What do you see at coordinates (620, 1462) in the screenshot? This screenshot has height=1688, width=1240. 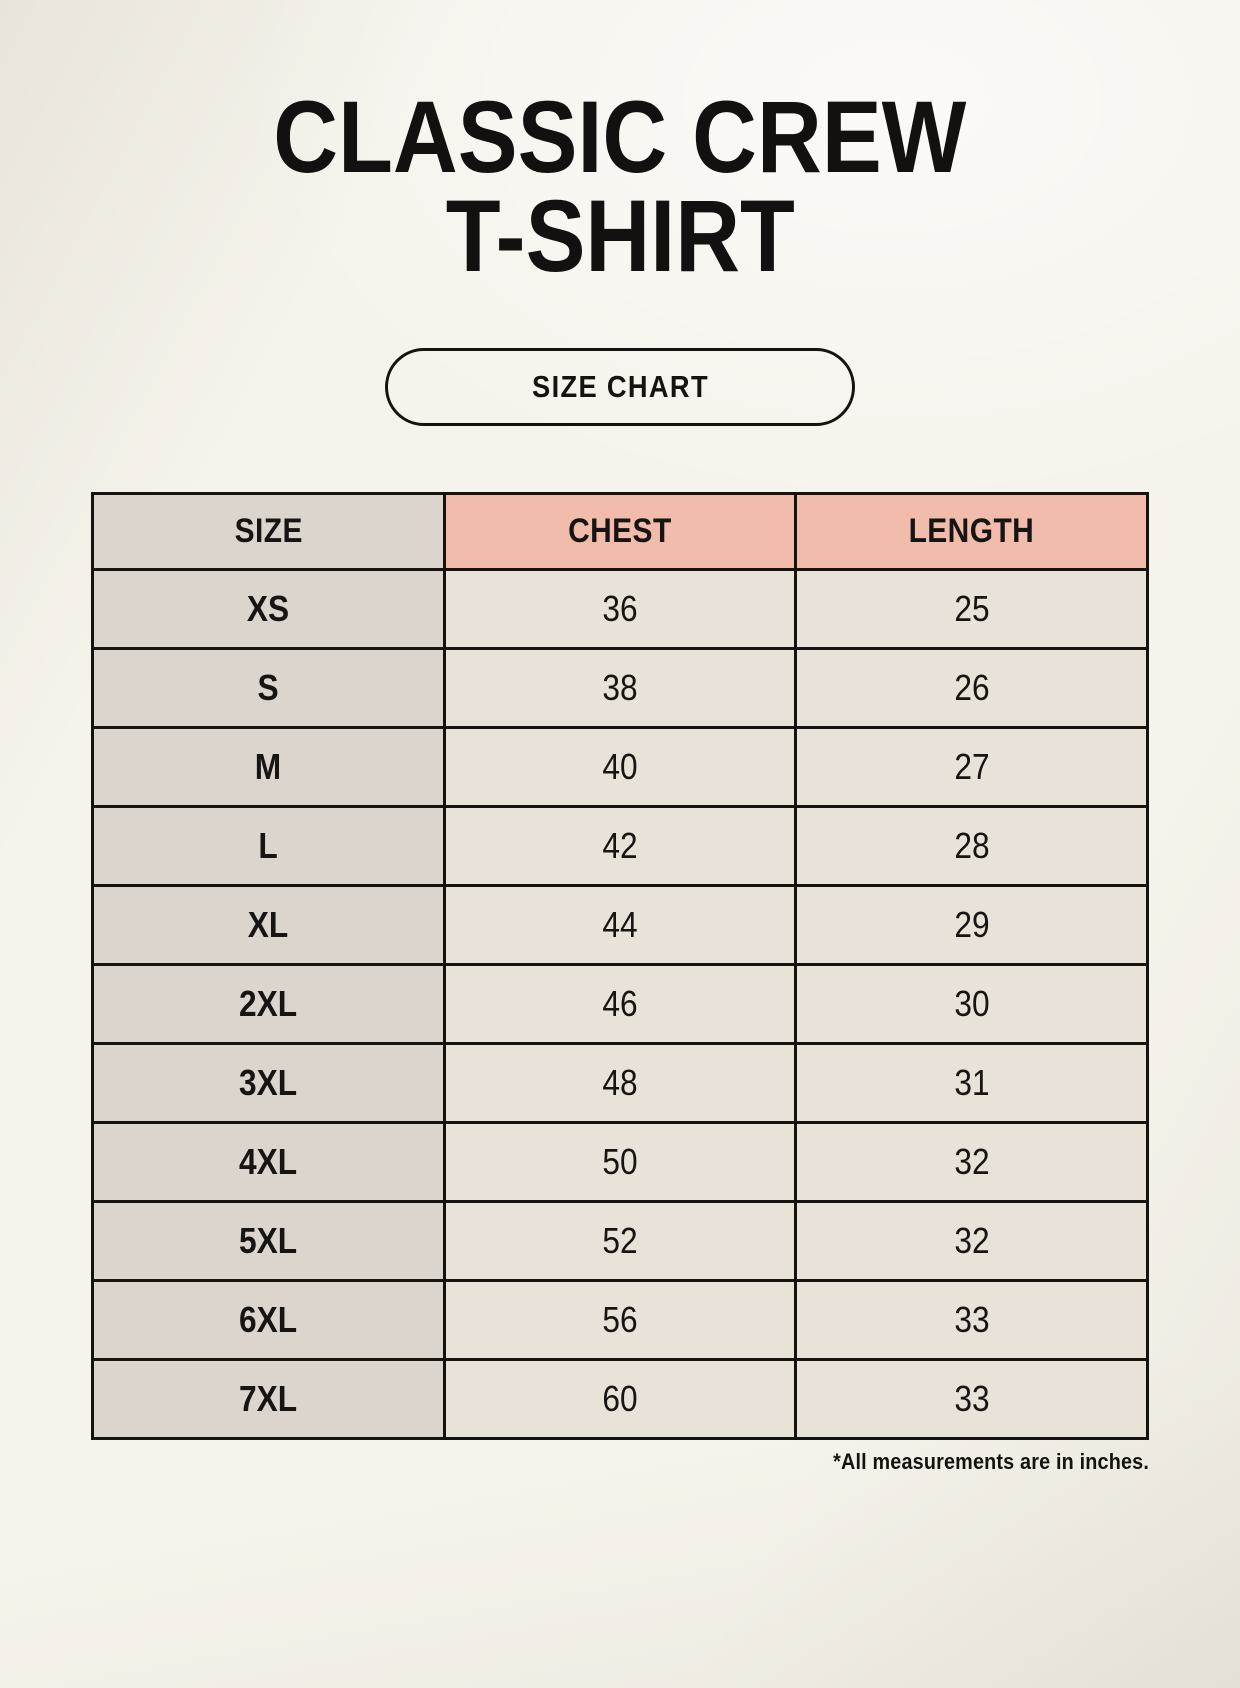 I see `measurements-footnote: *All measurements are in inches.` at bounding box center [620, 1462].